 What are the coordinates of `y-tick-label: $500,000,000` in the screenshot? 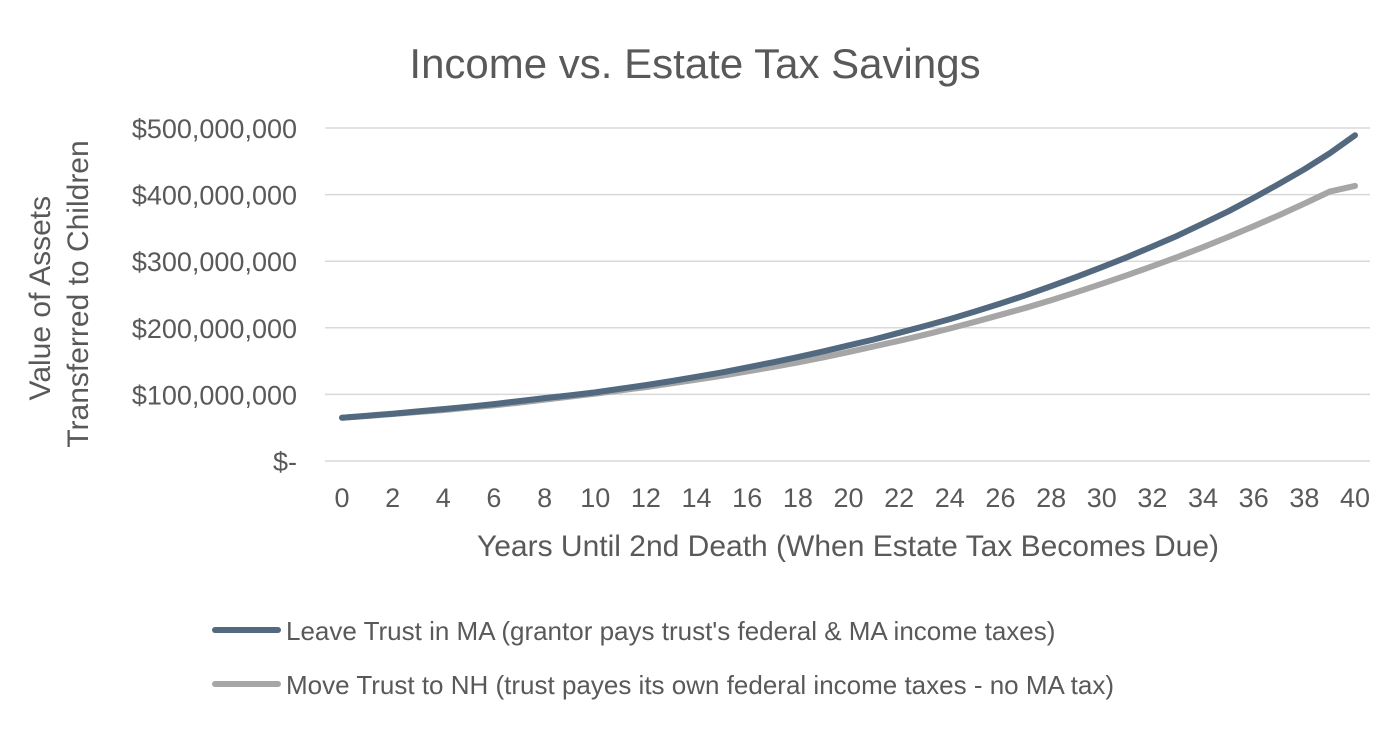 It's located at (214, 129).